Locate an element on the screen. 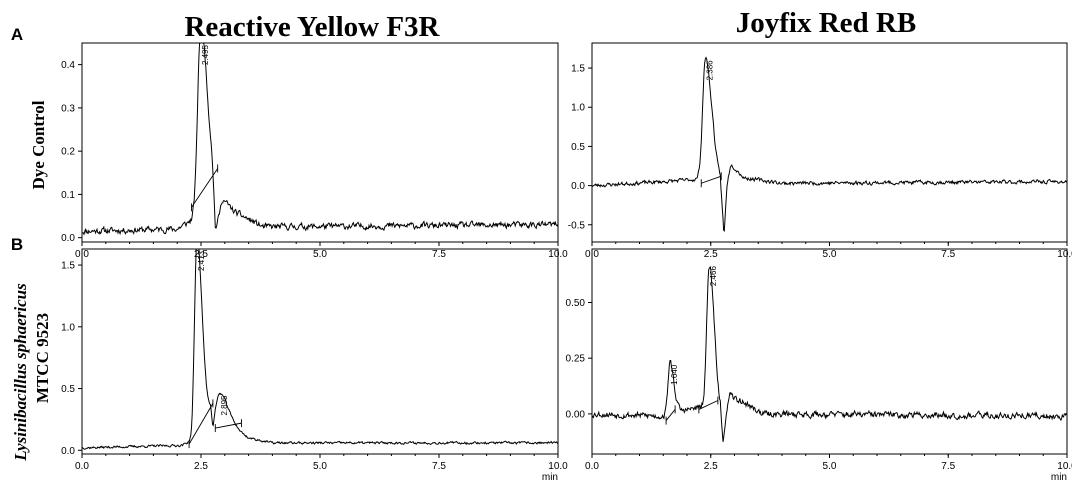 This screenshot has height=489, width=1072. panel-letter-b: B is located at coordinates (17, 244).